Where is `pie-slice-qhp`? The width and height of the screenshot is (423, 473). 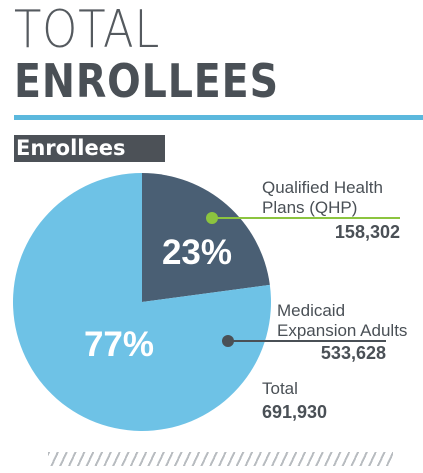
pie-slice-qhp is located at coordinates (206, 237).